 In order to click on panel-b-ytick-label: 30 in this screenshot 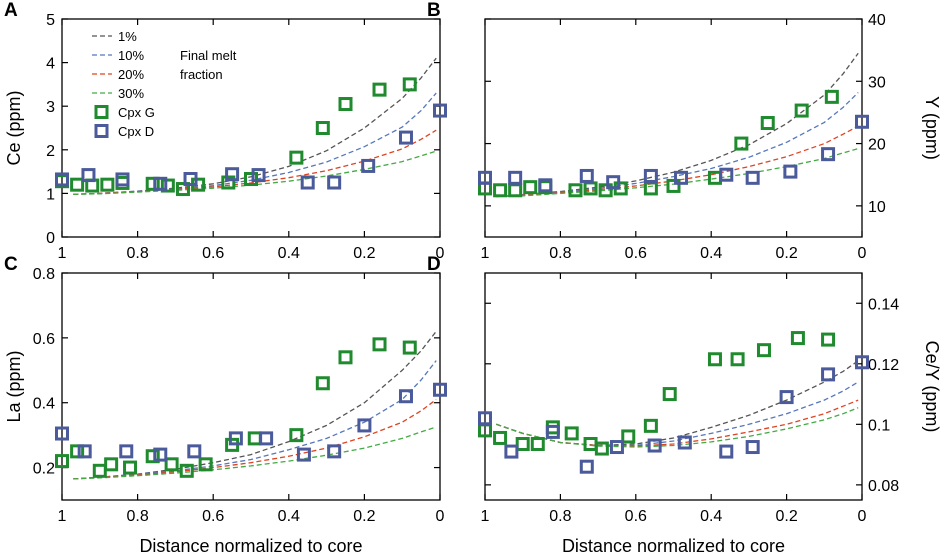, I will do `click(877, 82)`.